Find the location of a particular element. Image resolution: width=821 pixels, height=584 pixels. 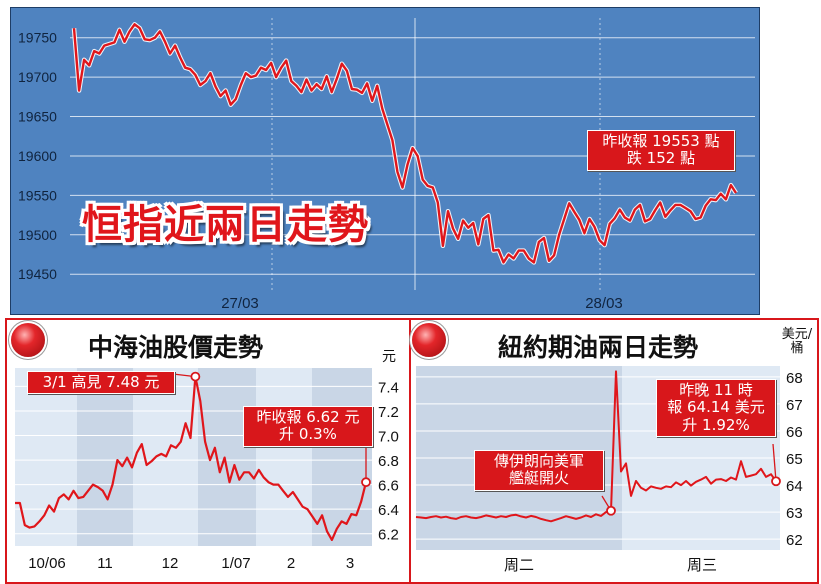

hsi-title: 恒指近兩日走勢 is located at coordinates (225, 225).